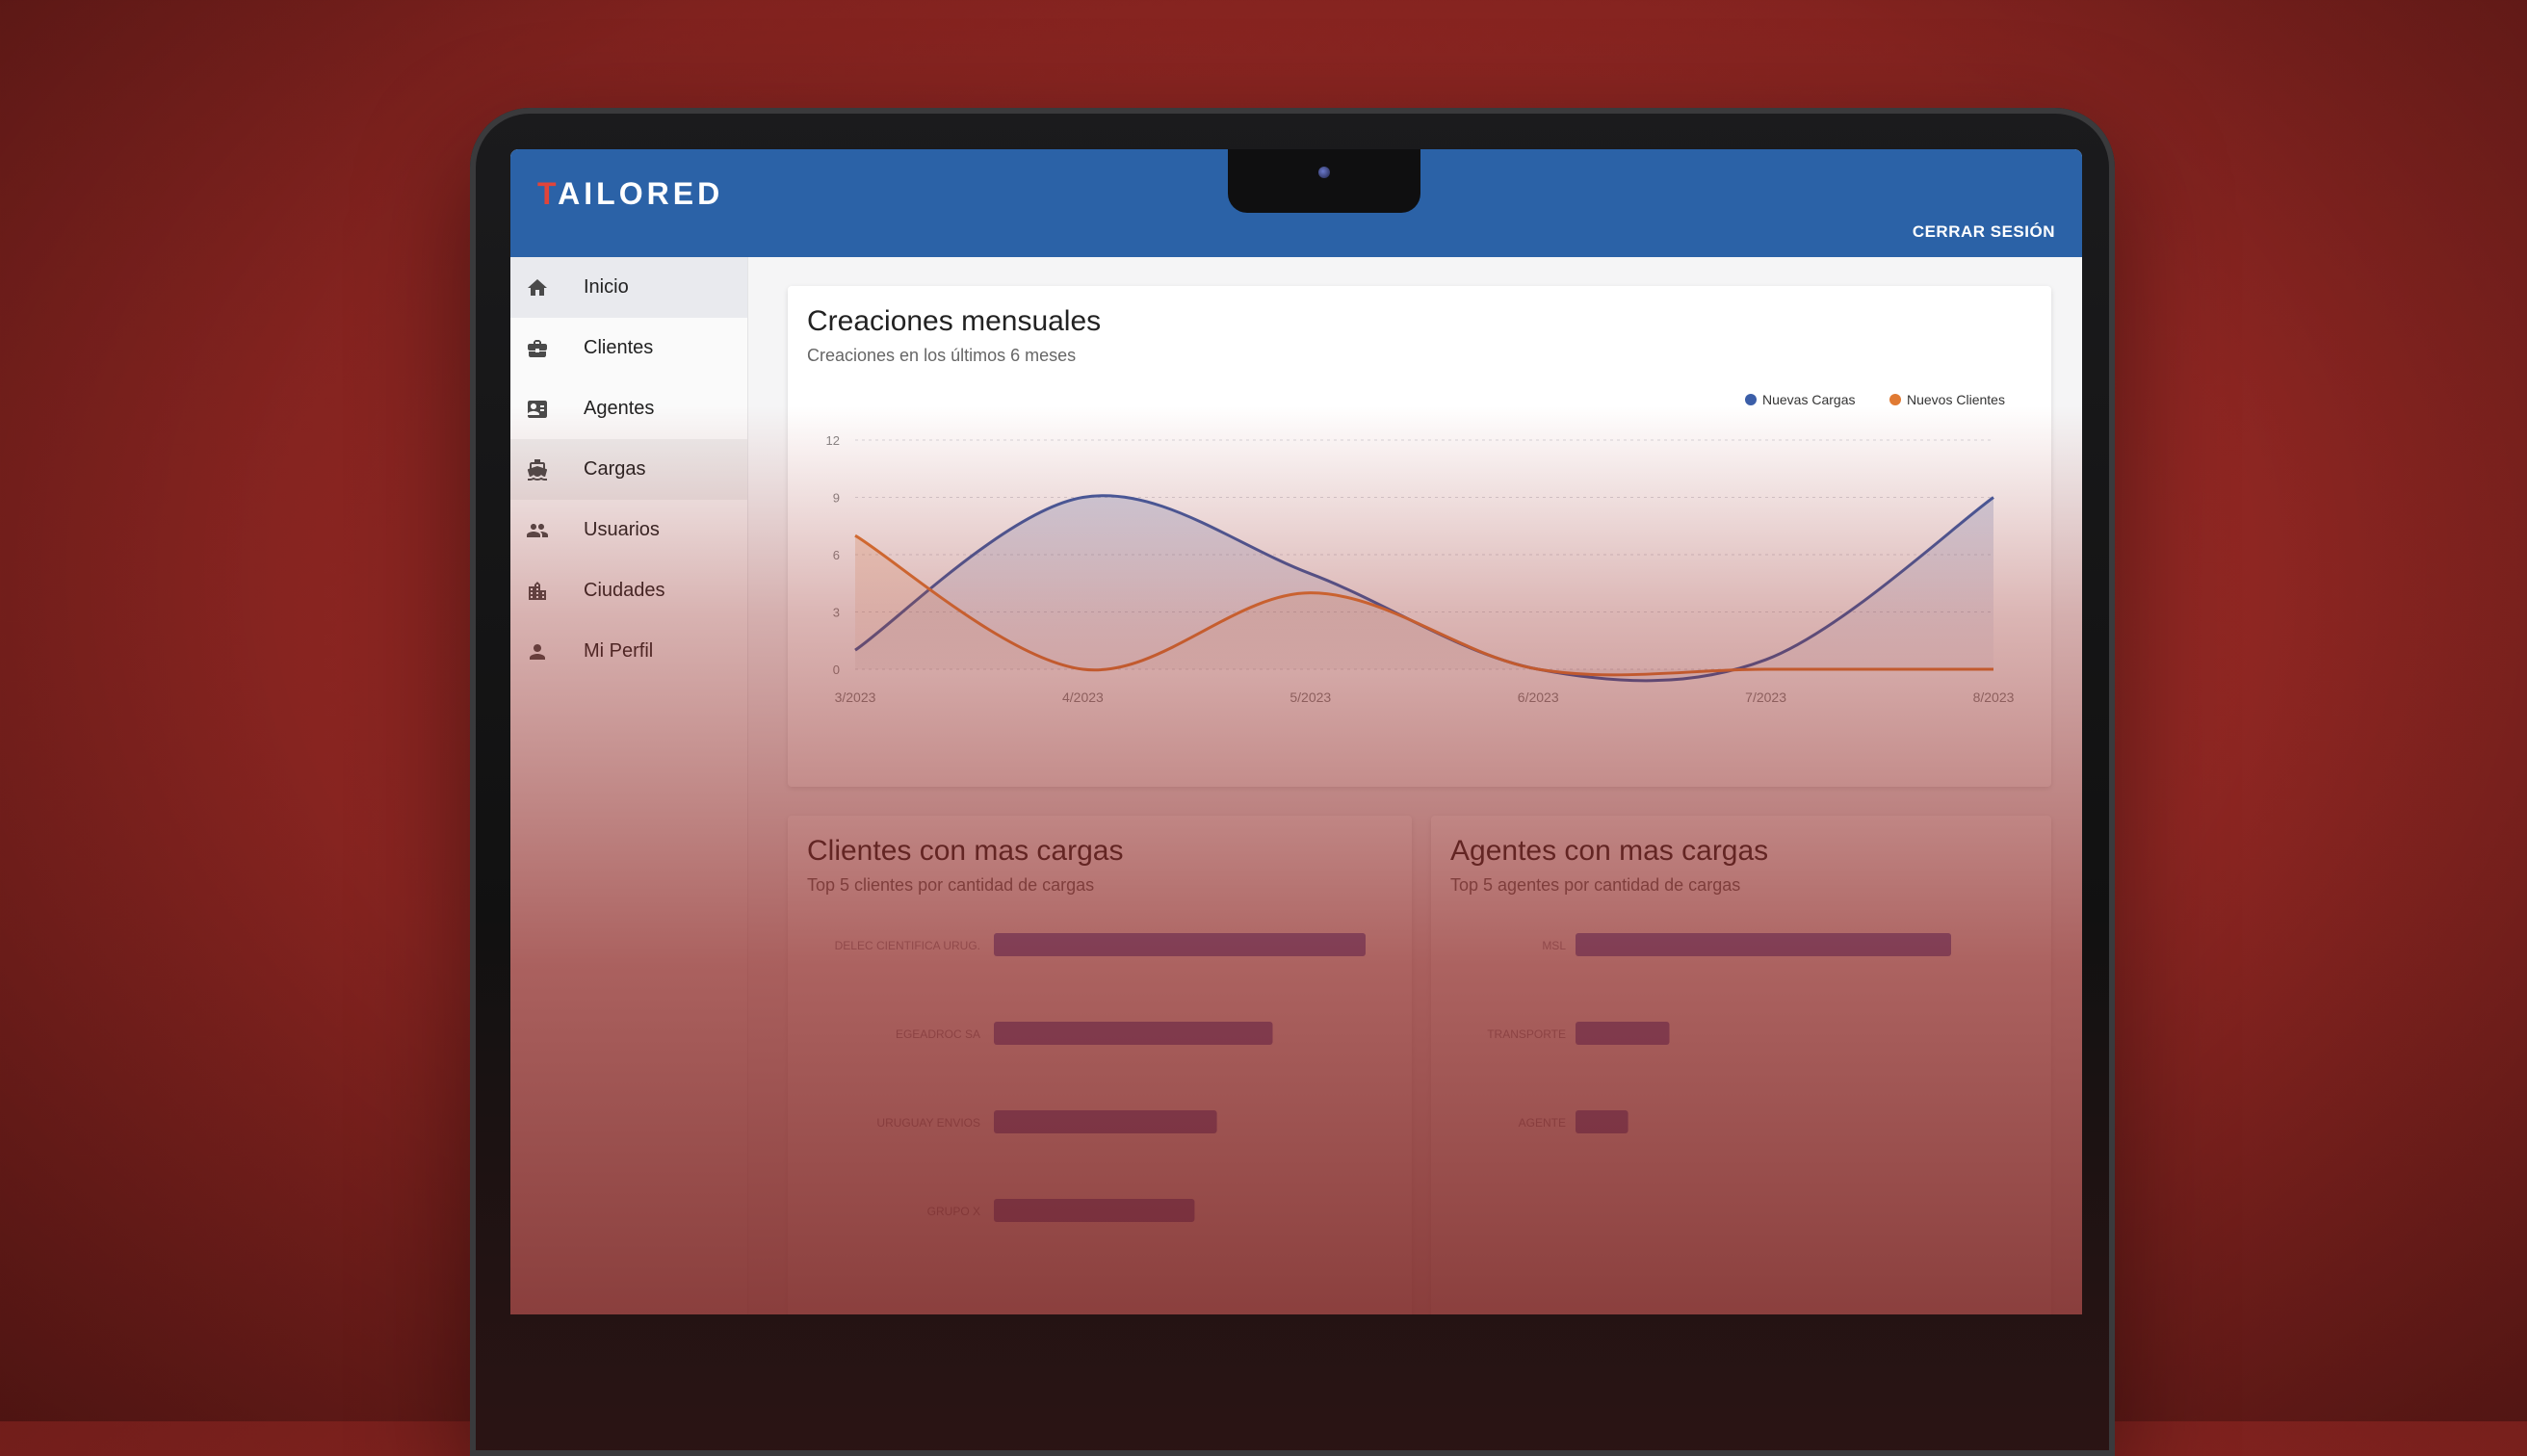  I want to click on sidebar-item-label: Inicio, so click(606, 287).